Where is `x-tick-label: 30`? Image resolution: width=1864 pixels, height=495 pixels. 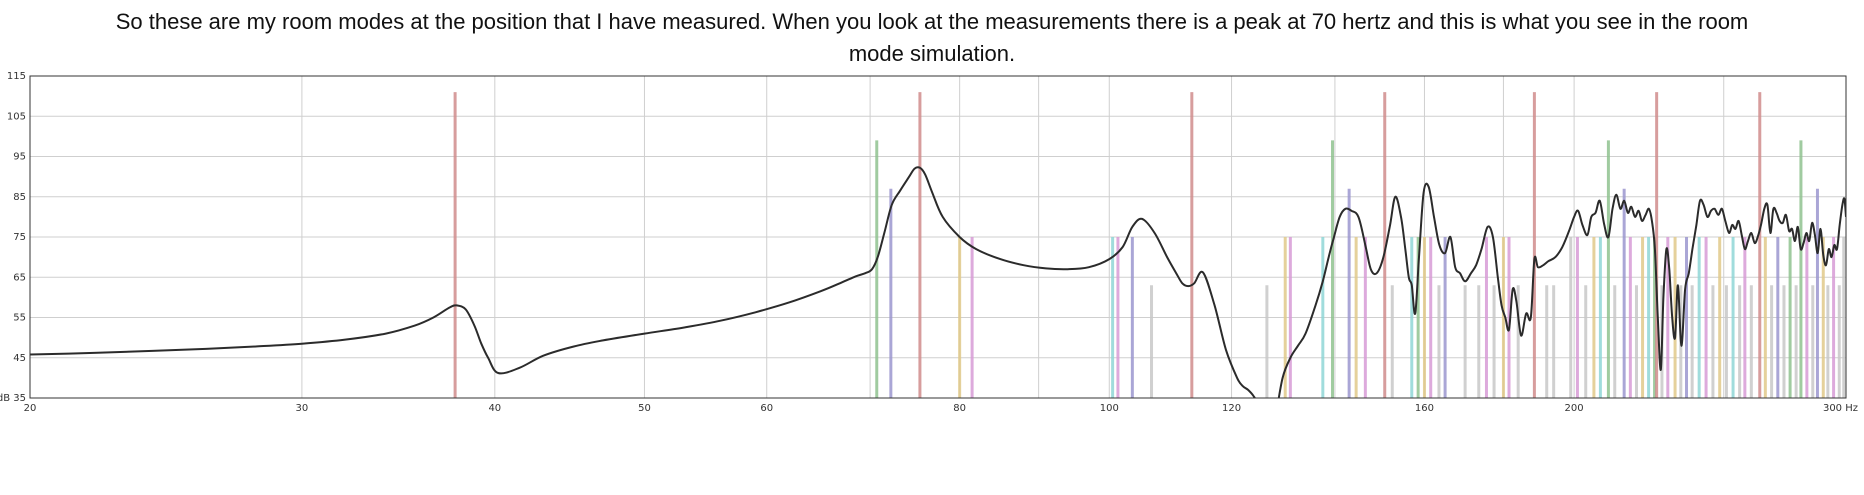 x-tick-label: 30 is located at coordinates (302, 408).